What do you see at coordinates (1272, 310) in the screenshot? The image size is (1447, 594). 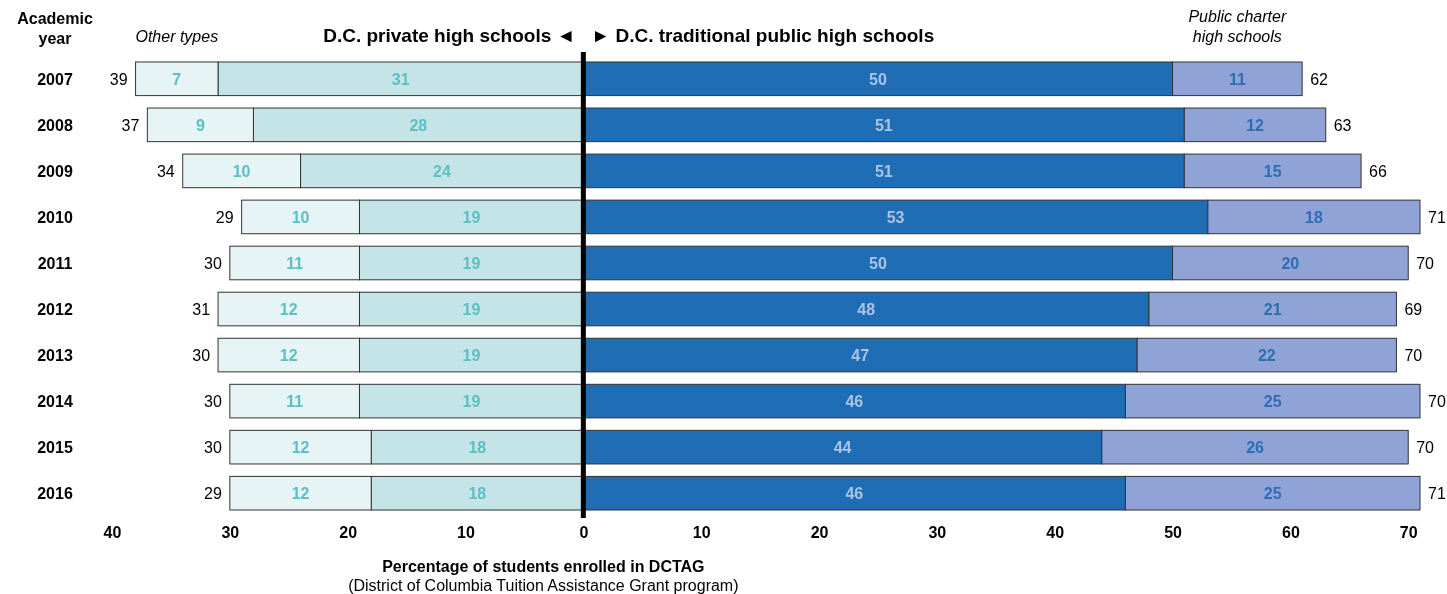 I see `data-label: 21` at bounding box center [1272, 310].